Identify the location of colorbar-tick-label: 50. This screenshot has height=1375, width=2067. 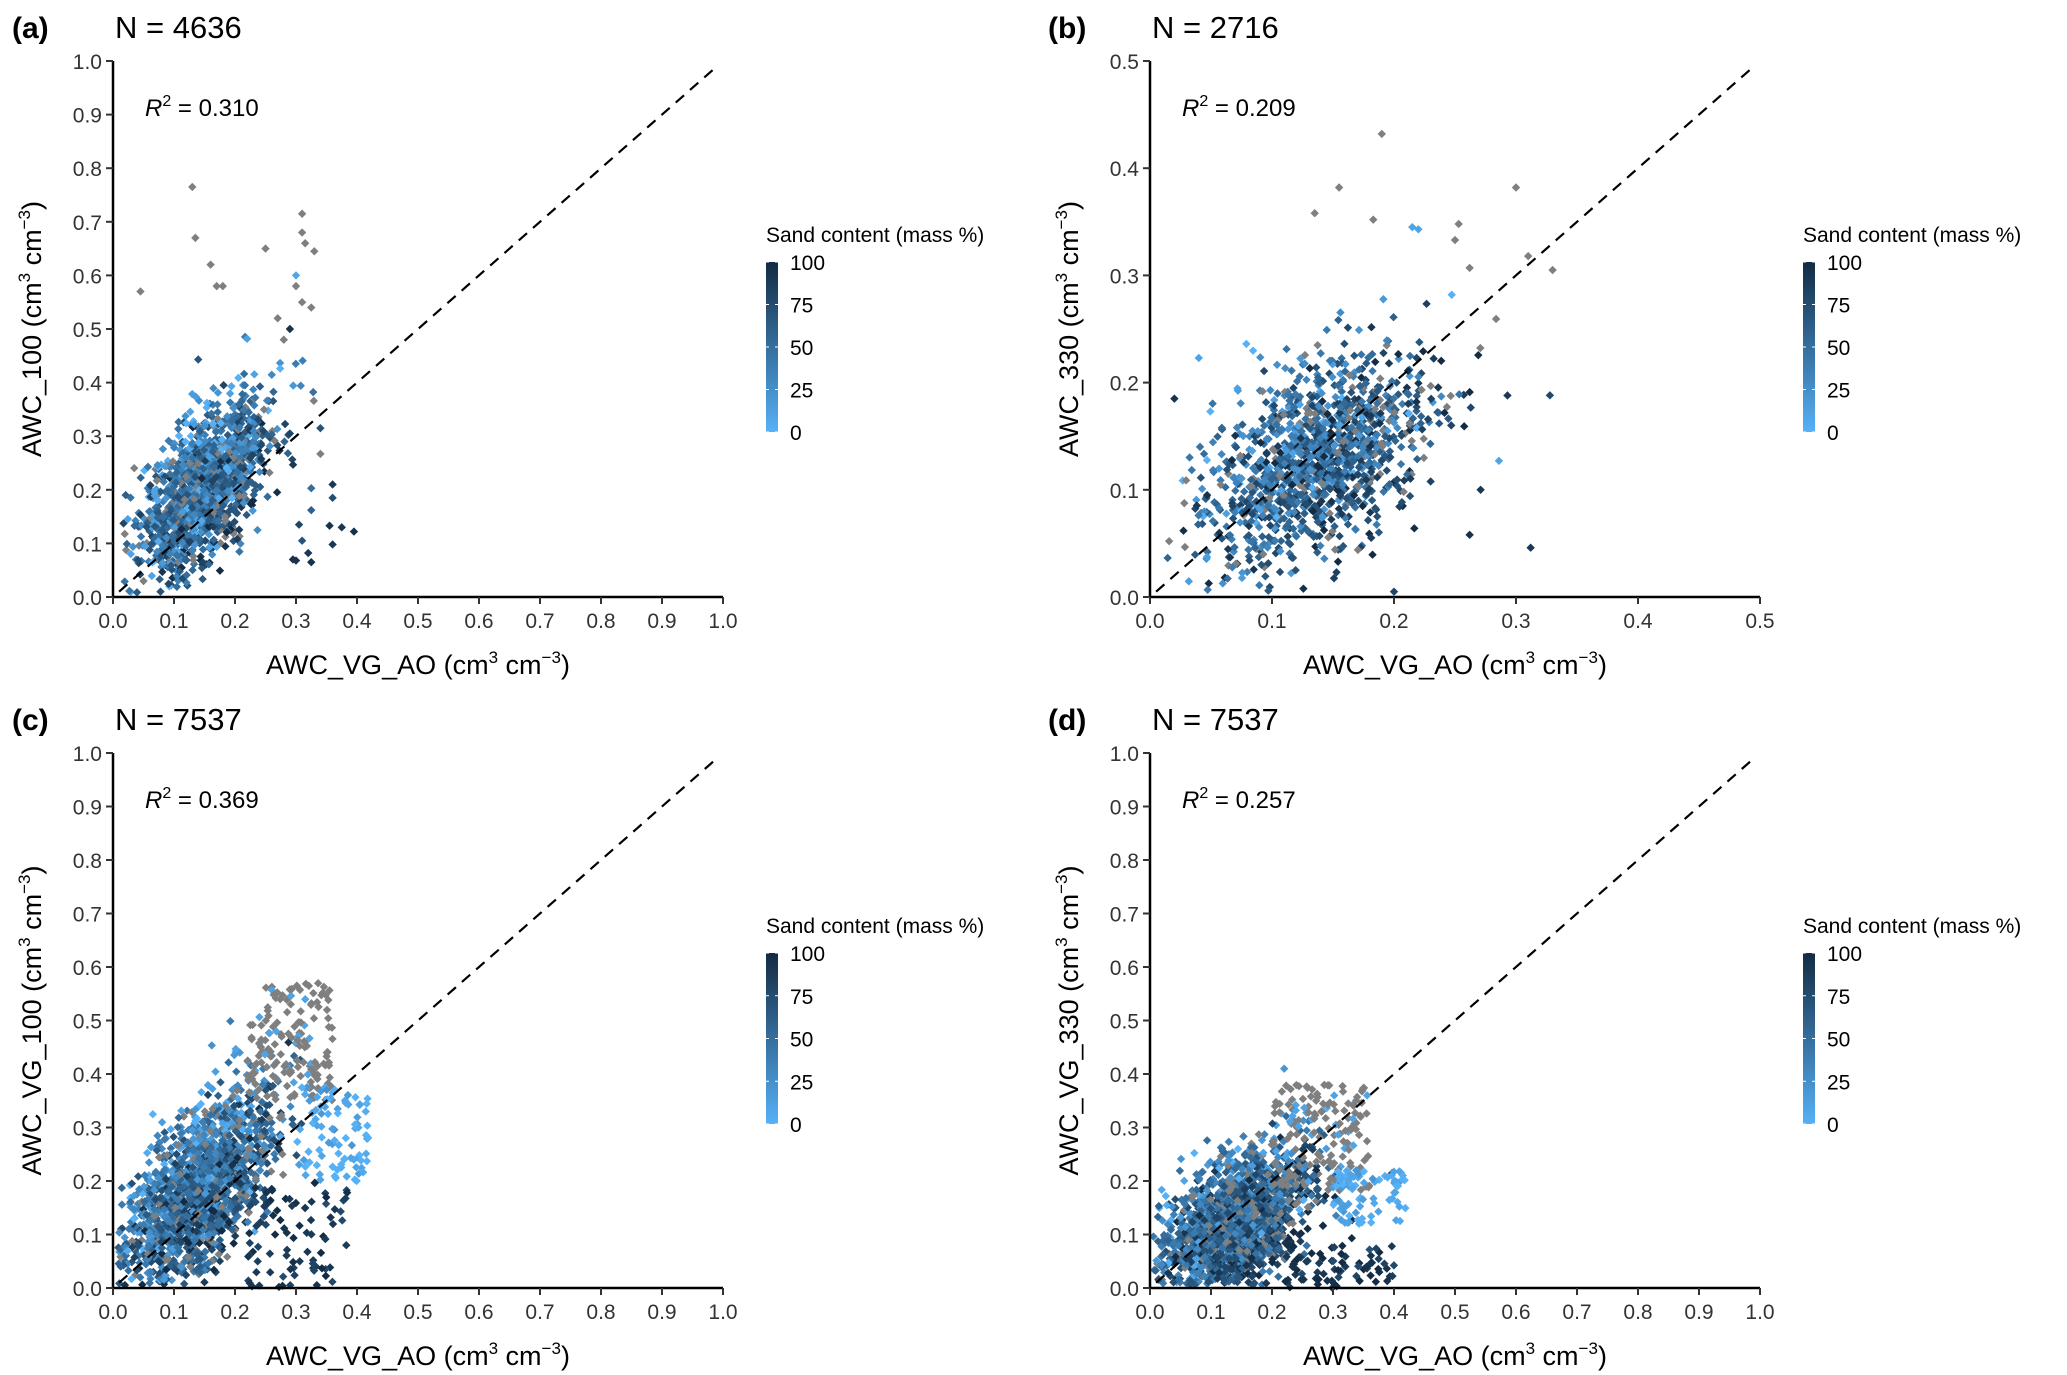
(801, 1040).